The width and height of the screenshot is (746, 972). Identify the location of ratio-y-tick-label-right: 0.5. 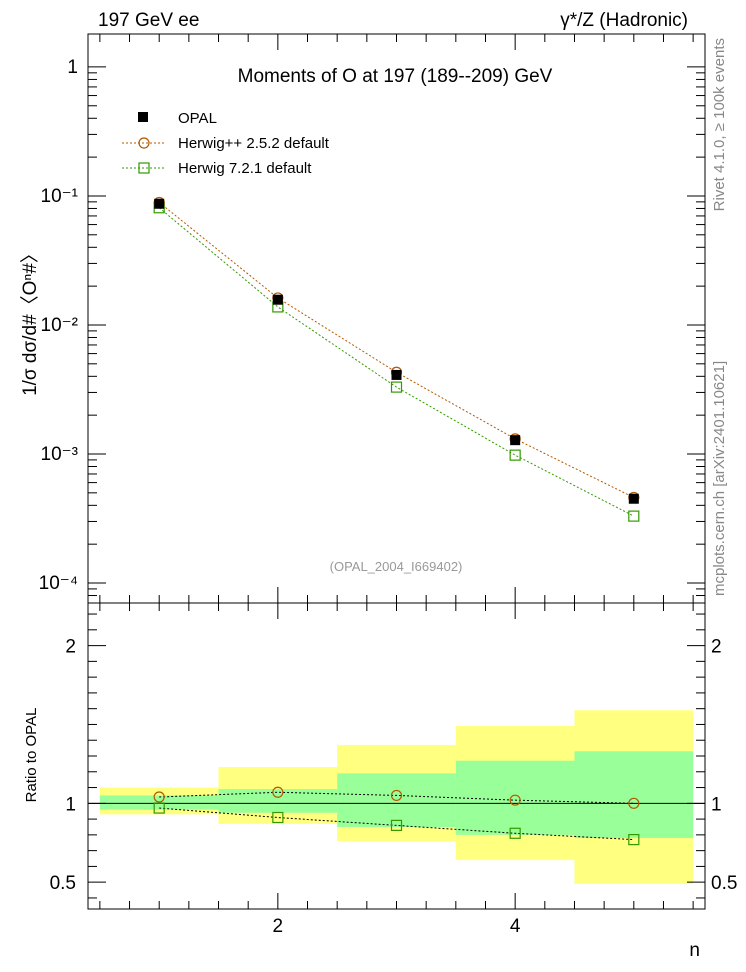
(724, 883).